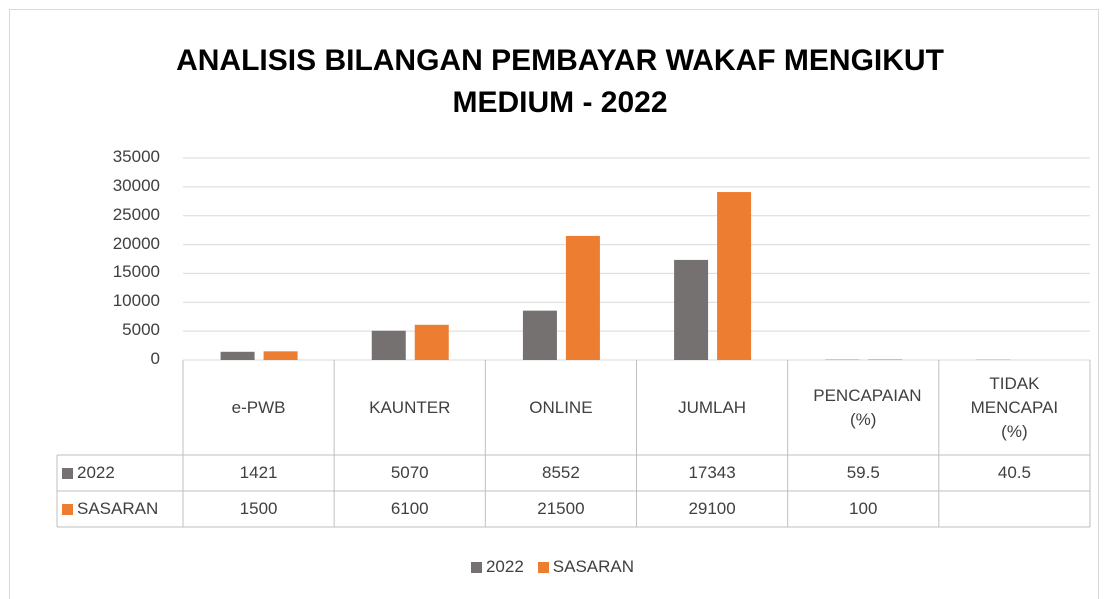  Describe the element at coordinates (560, 472) in the screenshot. I see `table-value: 8552` at that location.